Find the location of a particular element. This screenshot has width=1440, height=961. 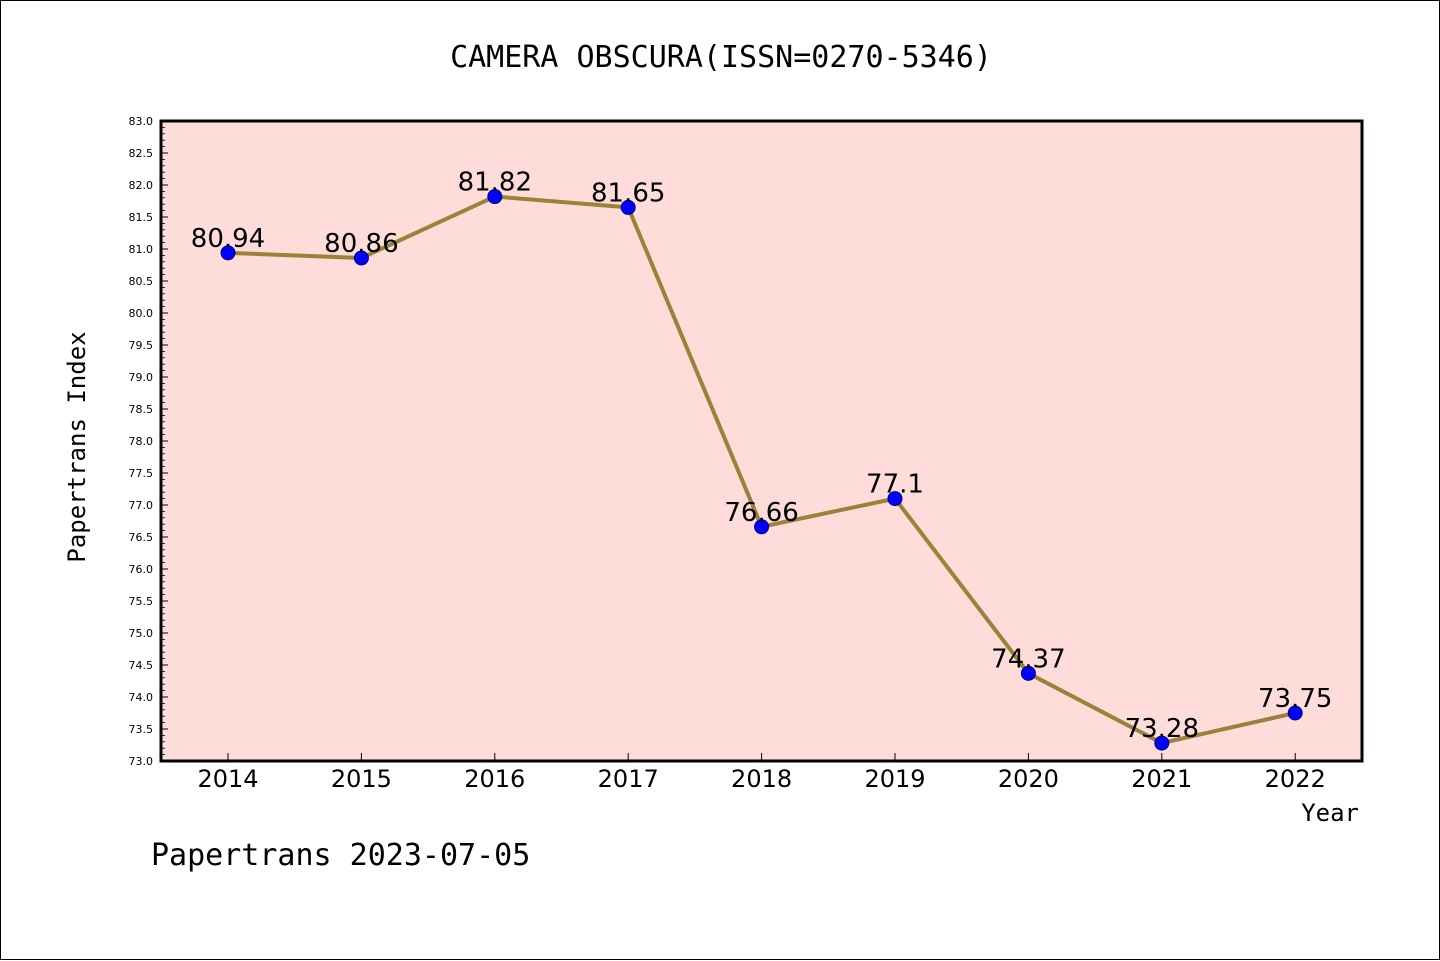

y-tick-label: 76.5 is located at coordinates (141, 537).